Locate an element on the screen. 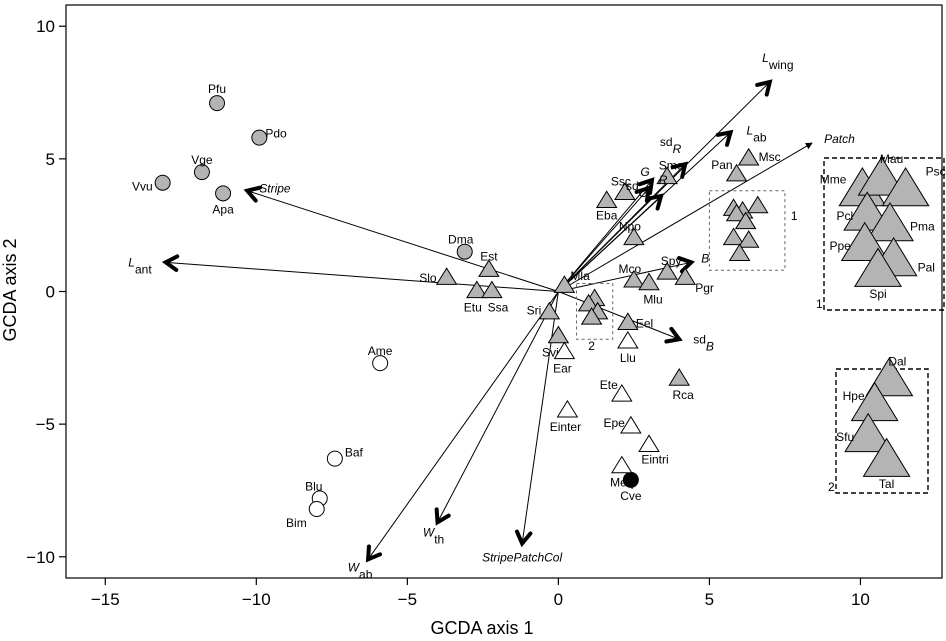 Image resolution: width=946 pixels, height=641 pixels. point-label-mlu: Mlu is located at coordinates (652, 300).